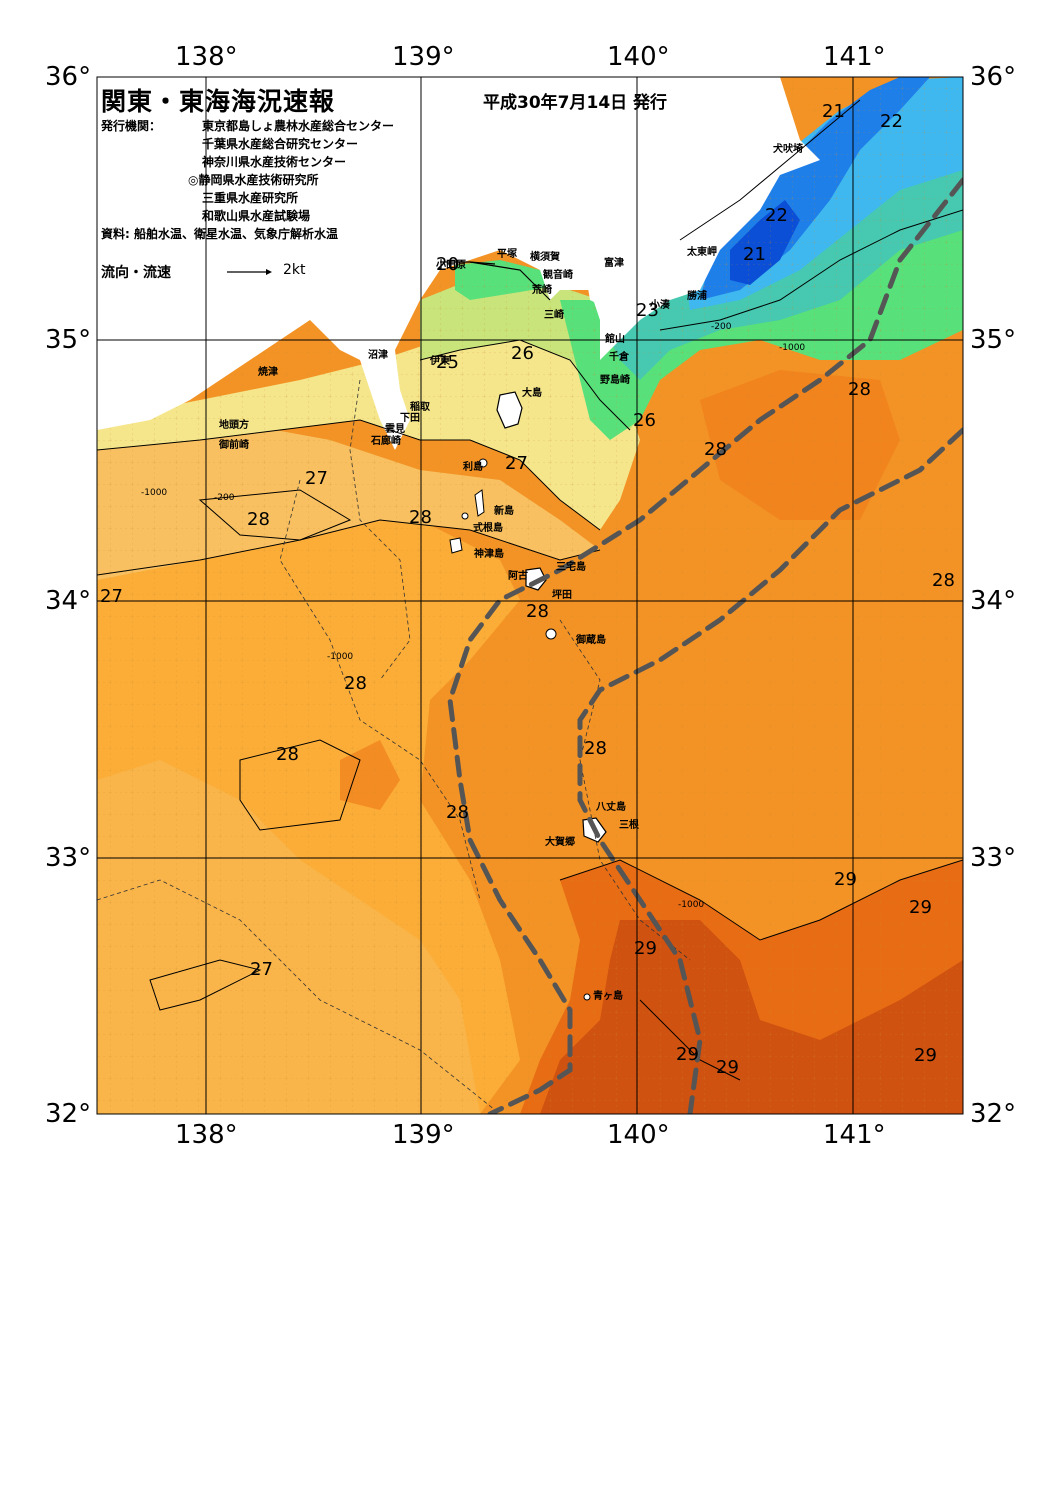 This screenshot has width=1064, height=1503. I want to click on lon-label-140-bottom: 140°, so click(638, 1135).